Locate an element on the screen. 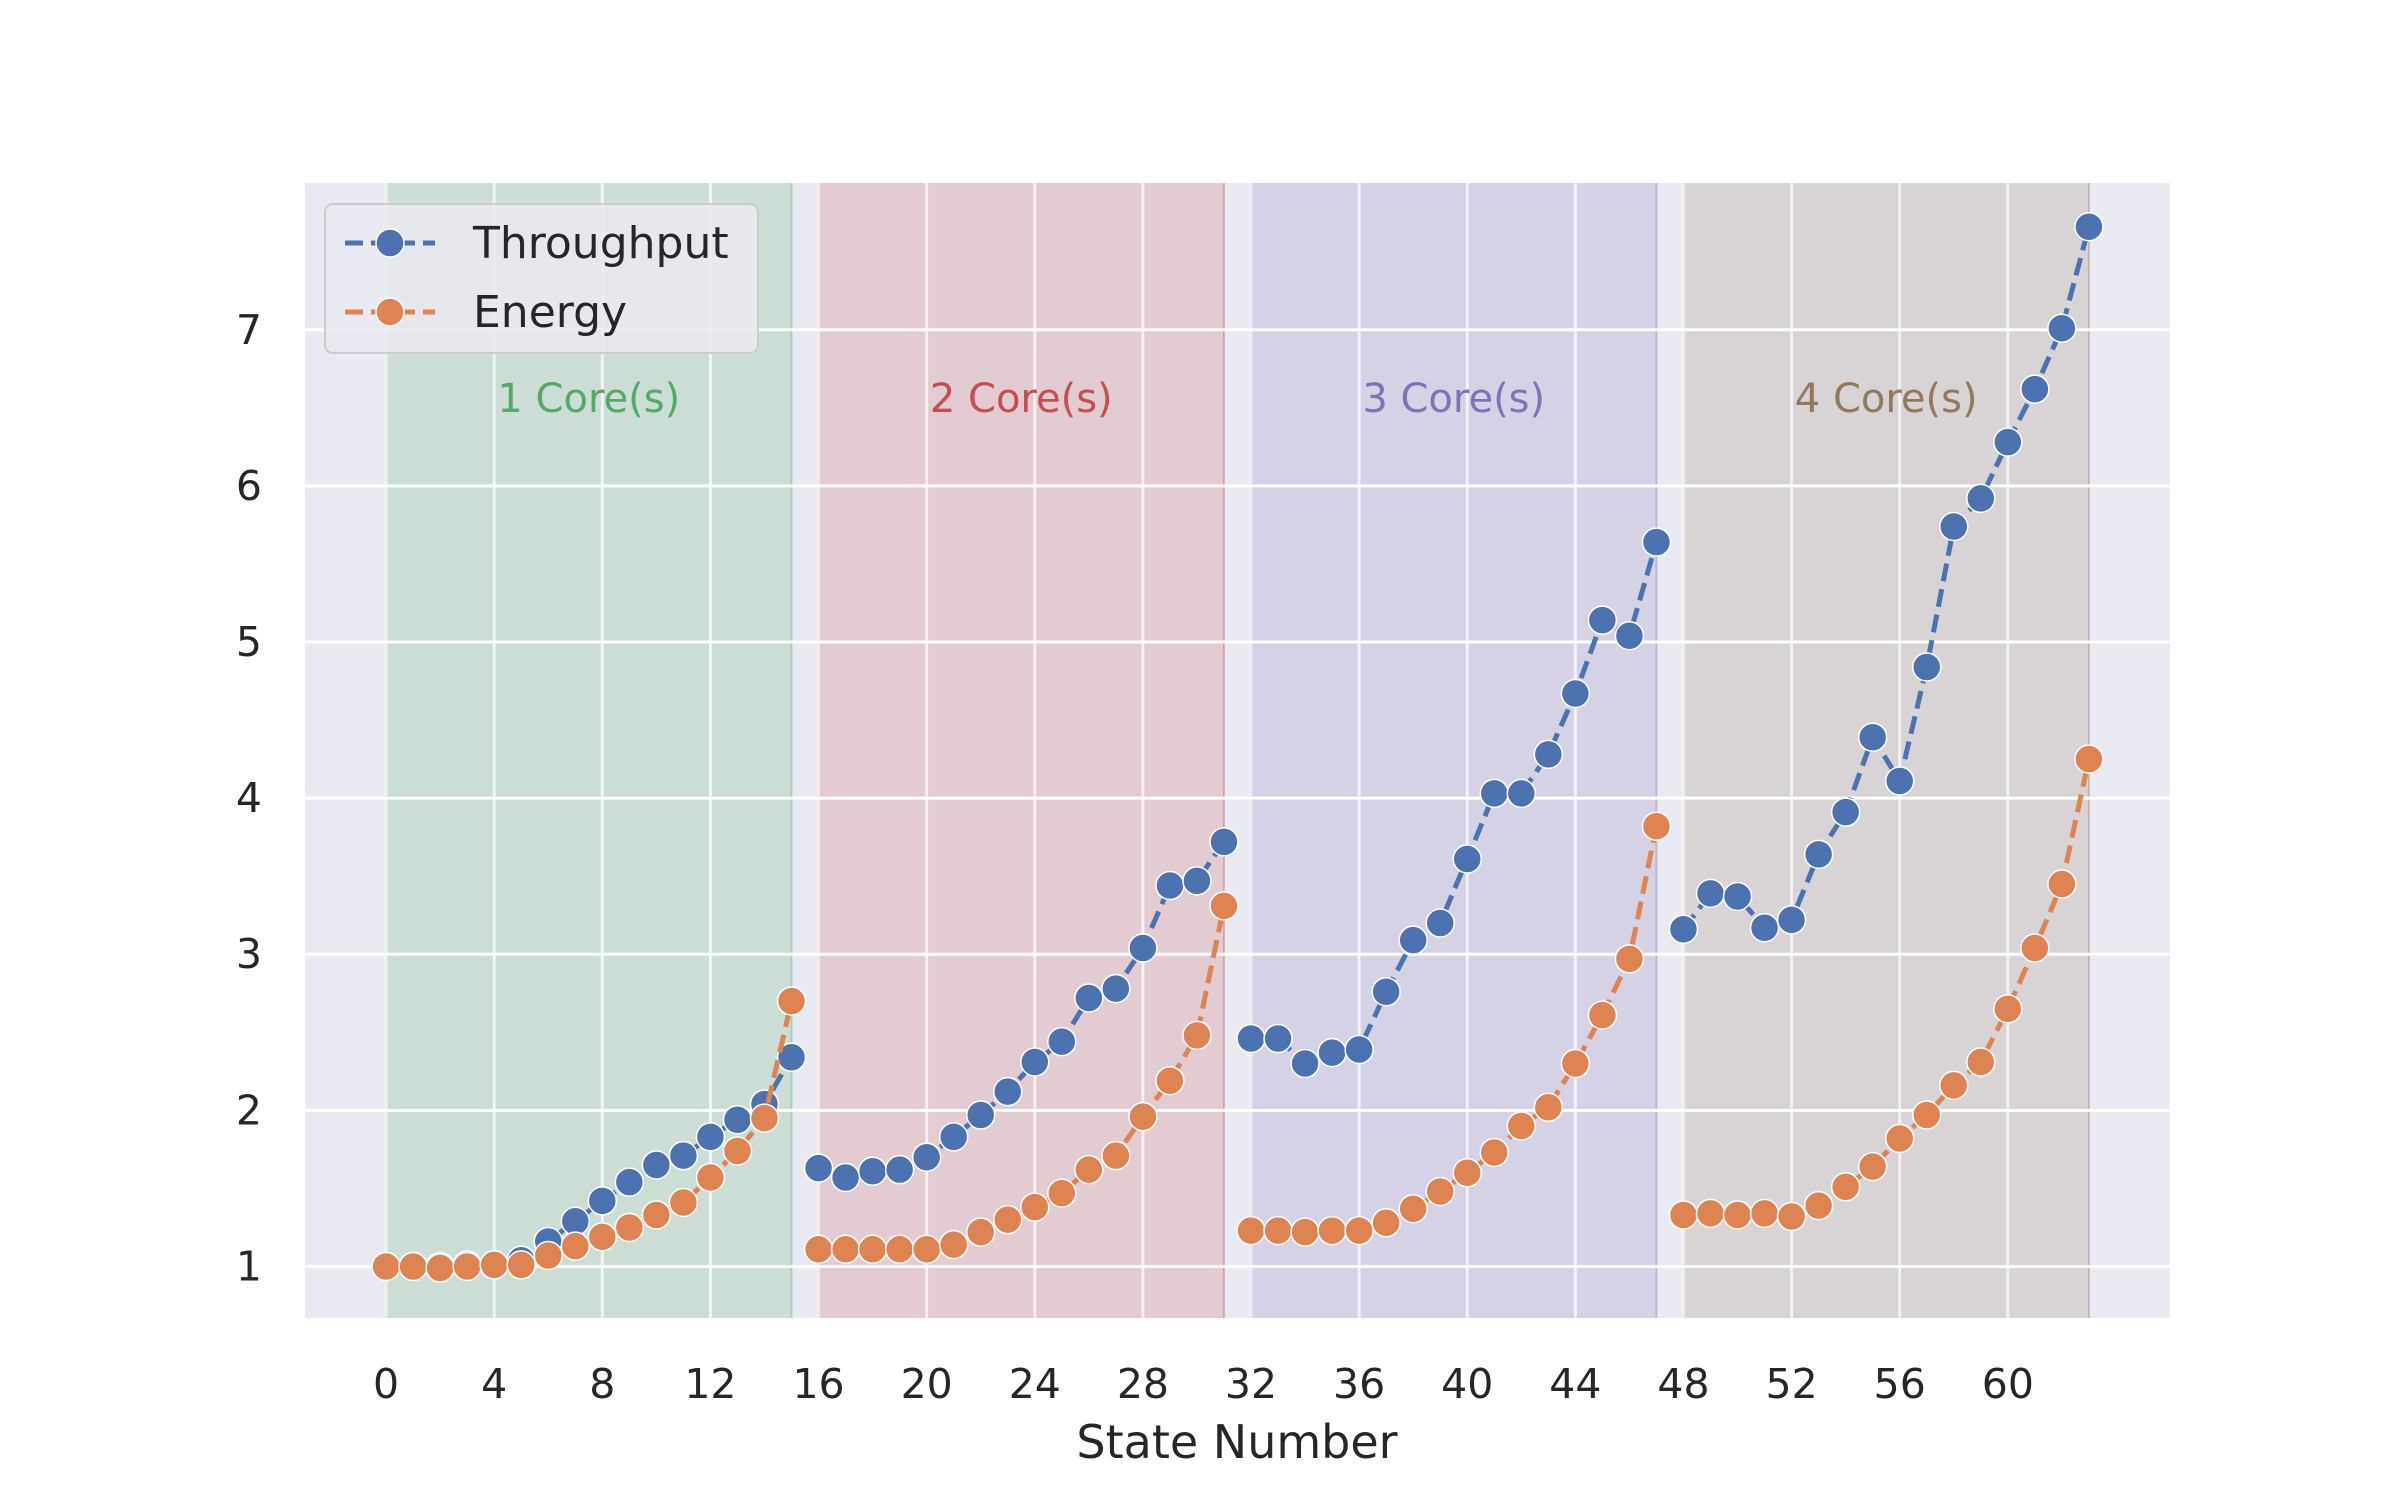 The width and height of the screenshot is (2400, 1500). x-tick-label: 44 is located at coordinates (1575, 1384).